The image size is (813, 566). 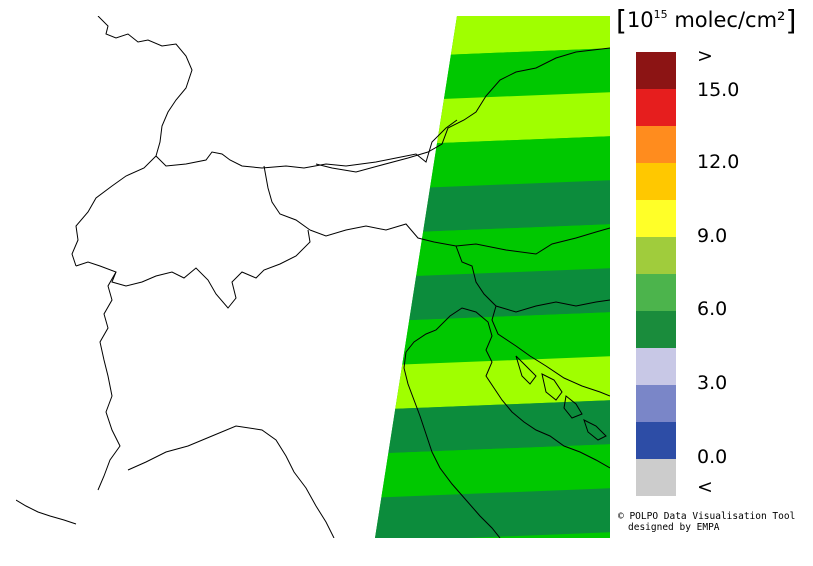 What do you see at coordinates (532, 279) in the screenshot?
I see `slovenia-border` at bounding box center [532, 279].